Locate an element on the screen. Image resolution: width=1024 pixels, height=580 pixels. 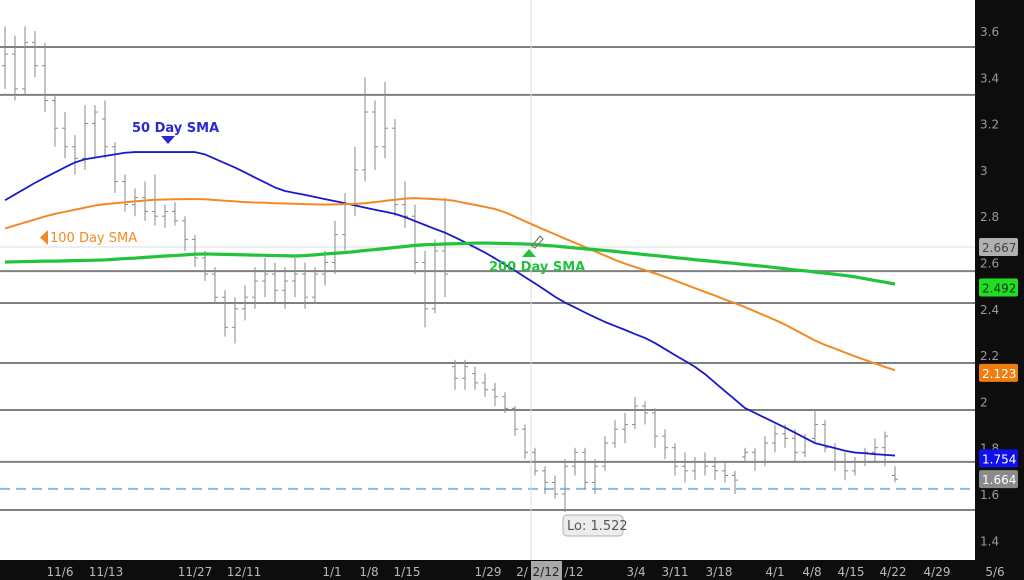
x-tick-label: 4/8 is located at coordinates (811, 572).